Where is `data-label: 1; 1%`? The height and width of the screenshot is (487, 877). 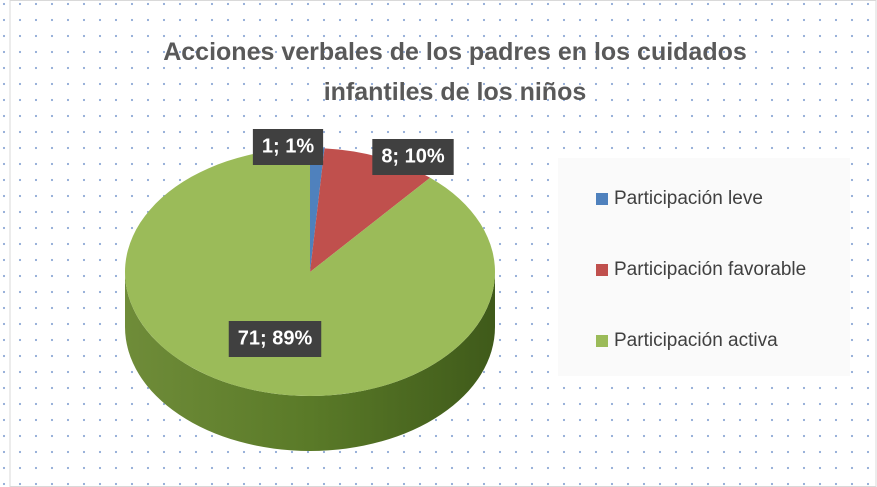
data-label: 1; 1% is located at coordinates (288, 146).